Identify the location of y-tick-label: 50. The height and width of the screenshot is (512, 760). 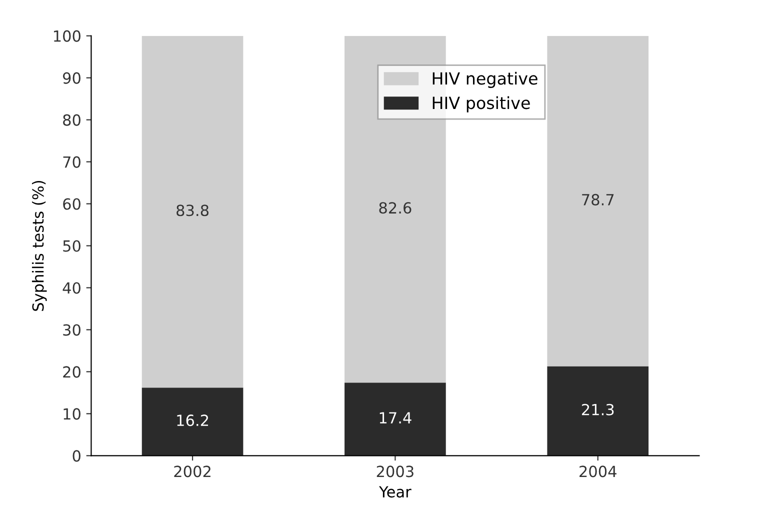
(71, 246).